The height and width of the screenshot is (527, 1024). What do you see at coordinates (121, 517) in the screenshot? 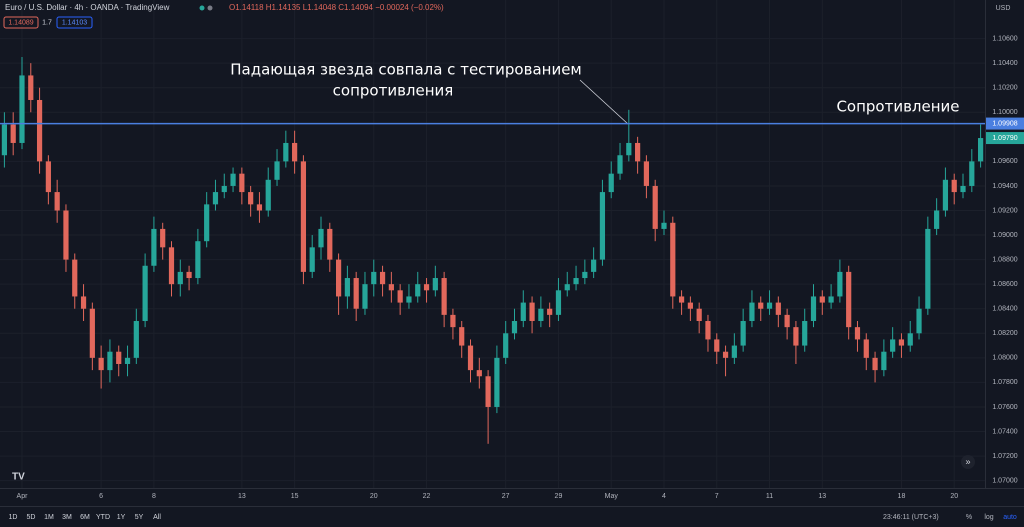
I see `range-button: 1Y` at bounding box center [121, 517].